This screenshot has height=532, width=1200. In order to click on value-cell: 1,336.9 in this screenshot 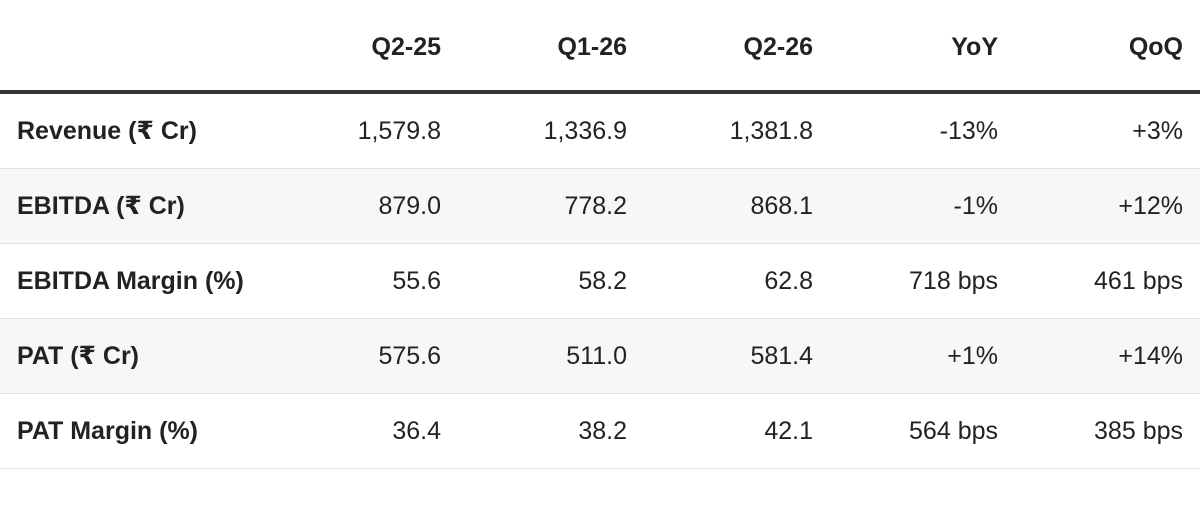, I will do `click(534, 130)`.